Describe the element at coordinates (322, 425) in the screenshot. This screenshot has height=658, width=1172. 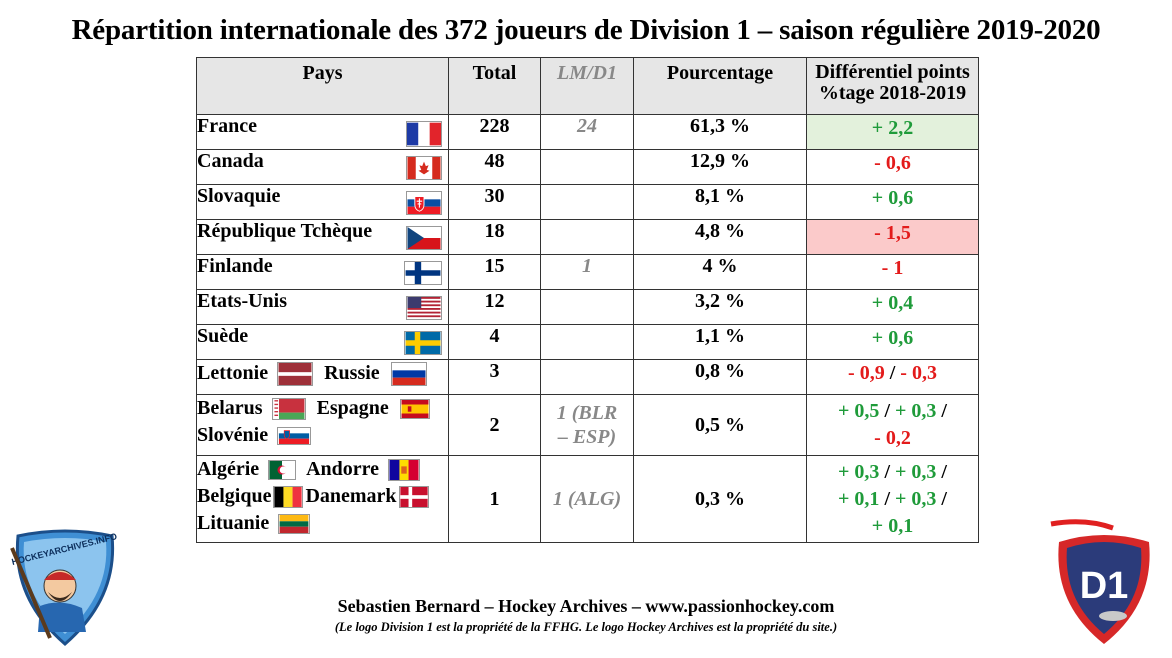
I see `country-cell: Belarus Espagne Slovénie` at that location.